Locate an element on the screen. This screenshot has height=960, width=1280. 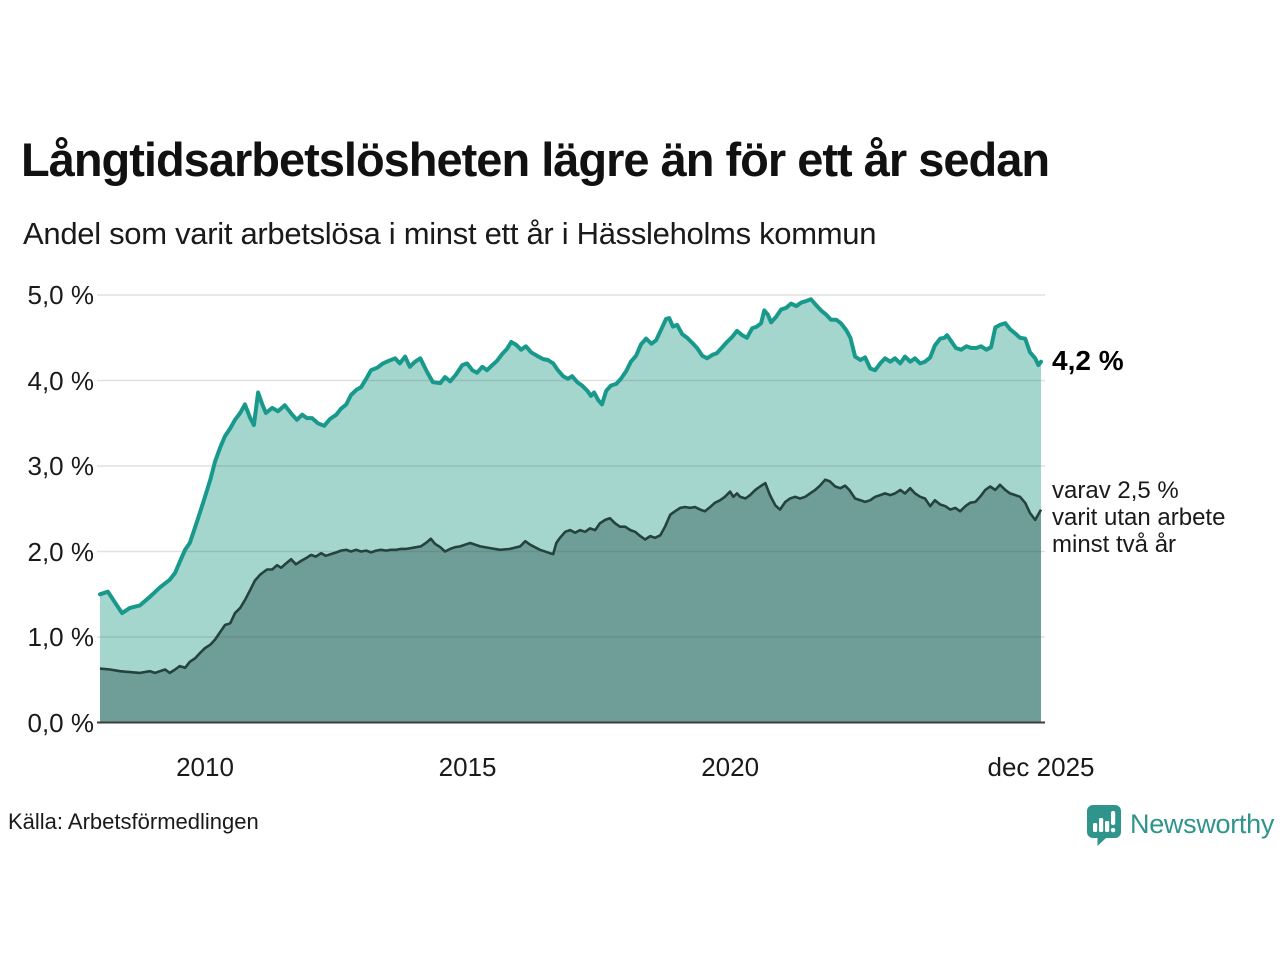
newsworthy-logo: Newsworthy is located at coordinates (1180, 827).